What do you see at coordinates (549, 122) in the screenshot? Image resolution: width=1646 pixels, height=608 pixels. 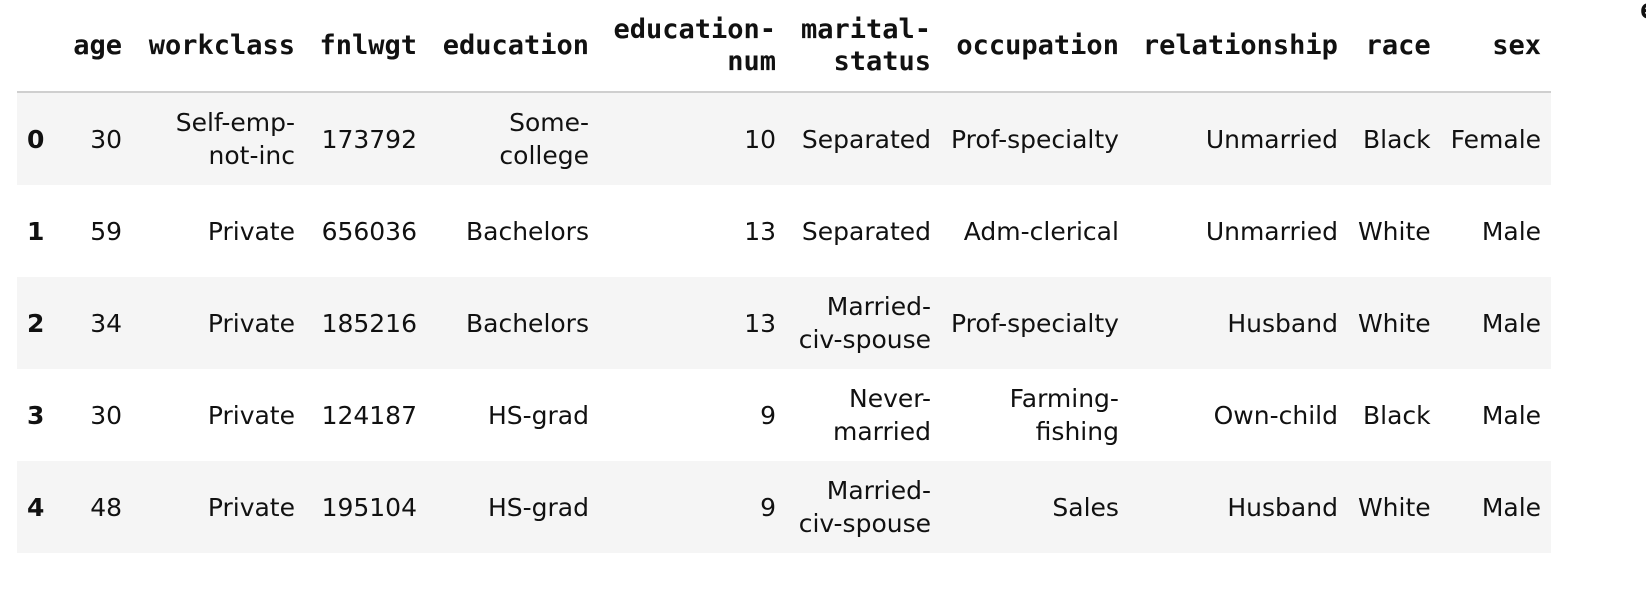 I see `cell-line: Some-` at bounding box center [549, 122].